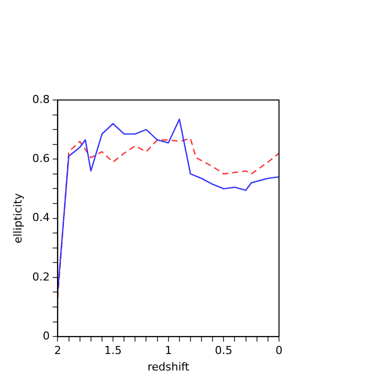 The width and height of the screenshot is (382, 382). What do you see at coordinates (58, 351) in the screenshot?
I see `x-tick-label: 2` at bounding box center [58, 351].